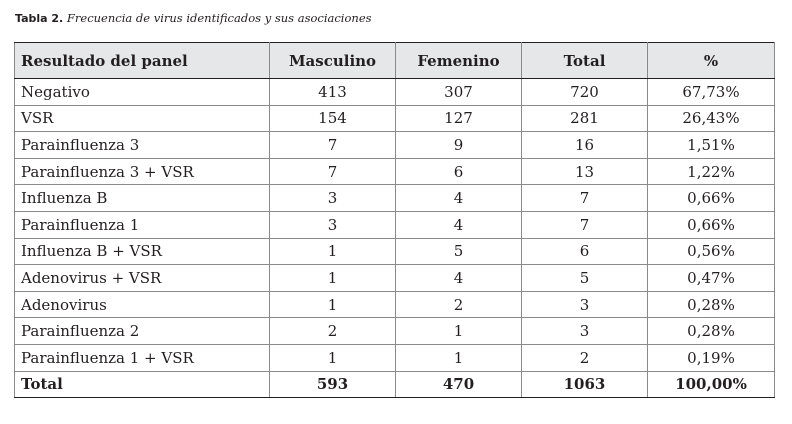  What do you see at coordinates (711, 60) in the screenshot?
I see `header-percent: %` at bounding box center [711, 60].